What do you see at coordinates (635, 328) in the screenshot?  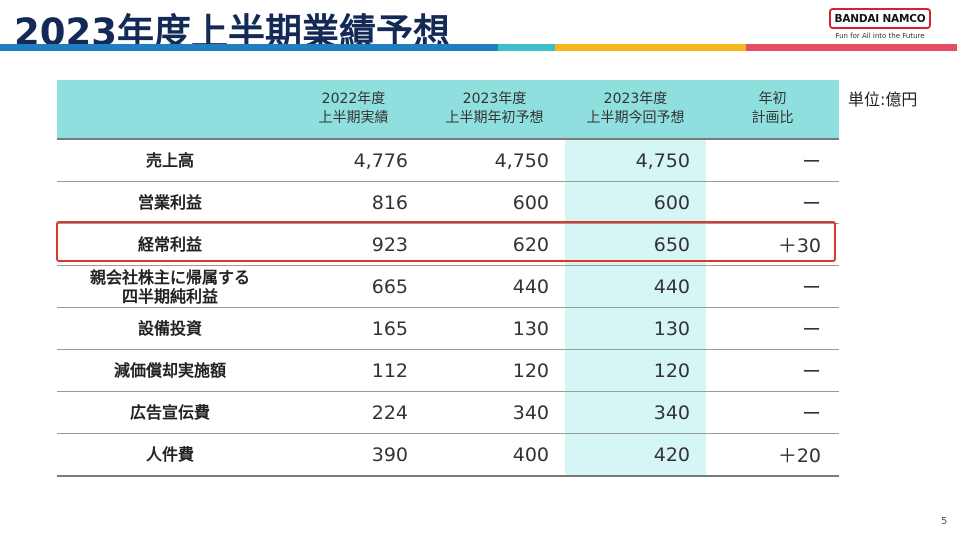 I see `cell-2023-current: 130` at bounding box center [635, 328].